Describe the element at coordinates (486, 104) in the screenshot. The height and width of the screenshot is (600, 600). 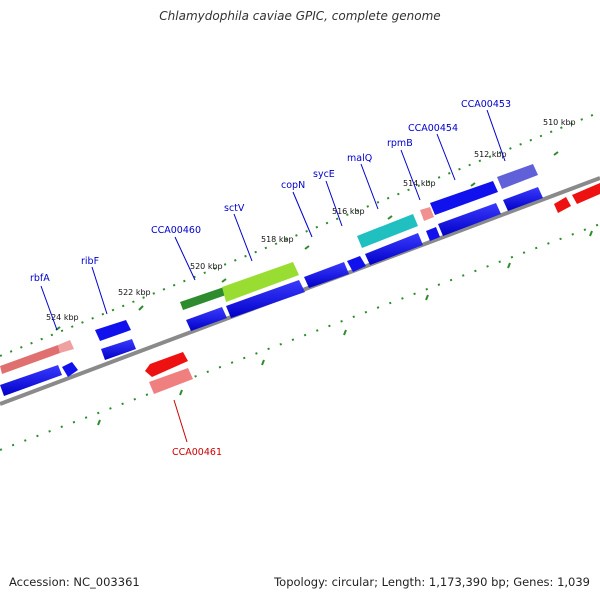
I see `gene-label-CCA00453: CCA00453` at that location.